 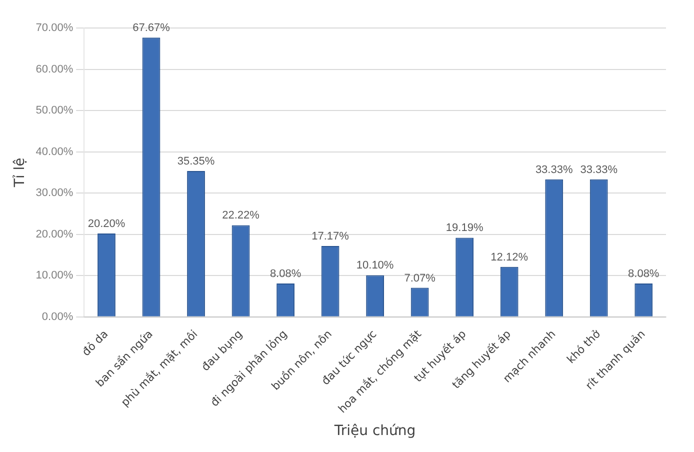 I want to click on data-label: 17.17%, so click(x=331, y=236).